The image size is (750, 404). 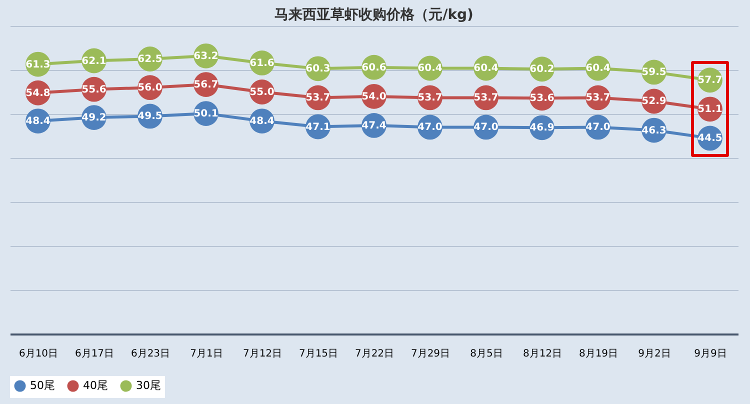 What do you see at coordinates (486, 354) in the screenshot?
I see `x-tick-label: 8月5日` at bounding box center [486, 354].